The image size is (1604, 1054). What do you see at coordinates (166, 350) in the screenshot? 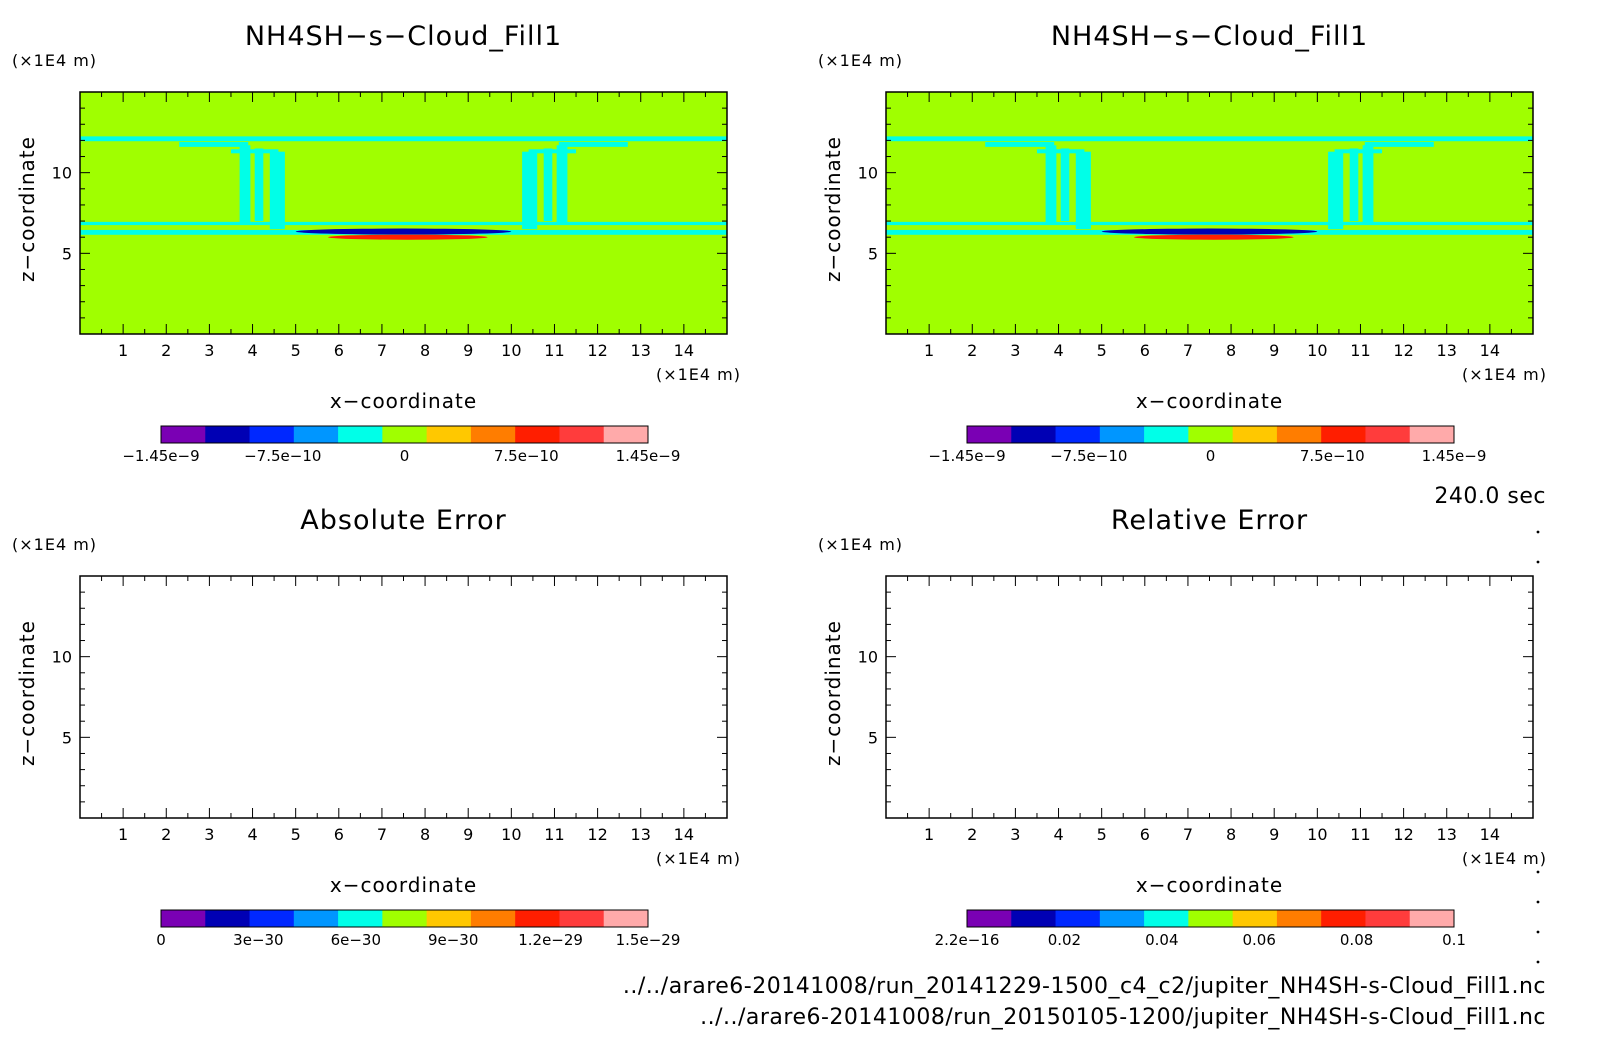
I see `x-tick-label: 2` at bounding box center [166, 350].